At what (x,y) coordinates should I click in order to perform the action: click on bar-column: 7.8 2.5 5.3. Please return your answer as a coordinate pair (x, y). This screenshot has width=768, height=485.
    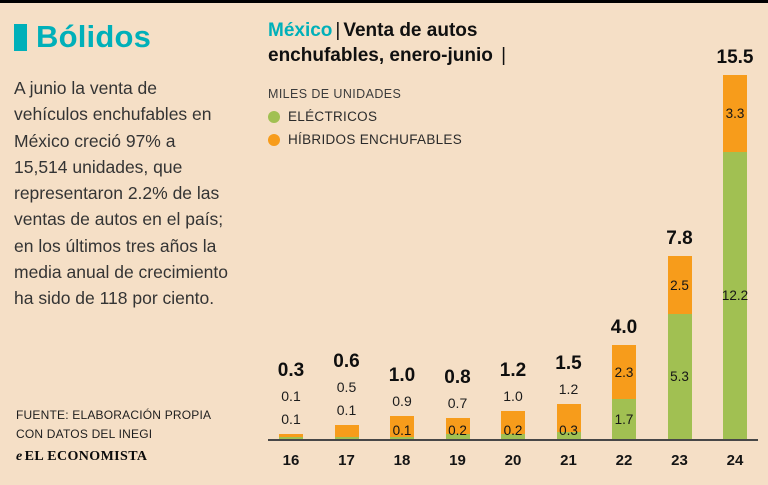
    Looking at the image, I should click on (680, 333).